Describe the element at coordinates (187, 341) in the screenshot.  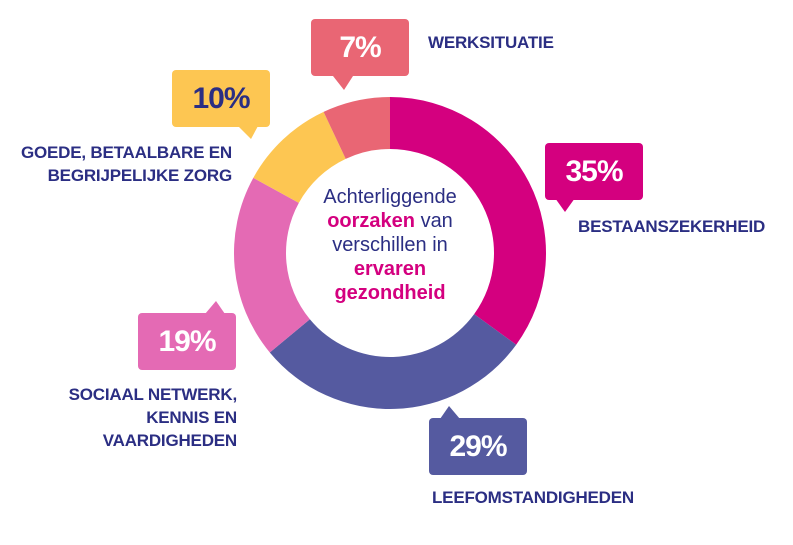
I see `value-badge-sociaal-netwerk: 19%` at that location.